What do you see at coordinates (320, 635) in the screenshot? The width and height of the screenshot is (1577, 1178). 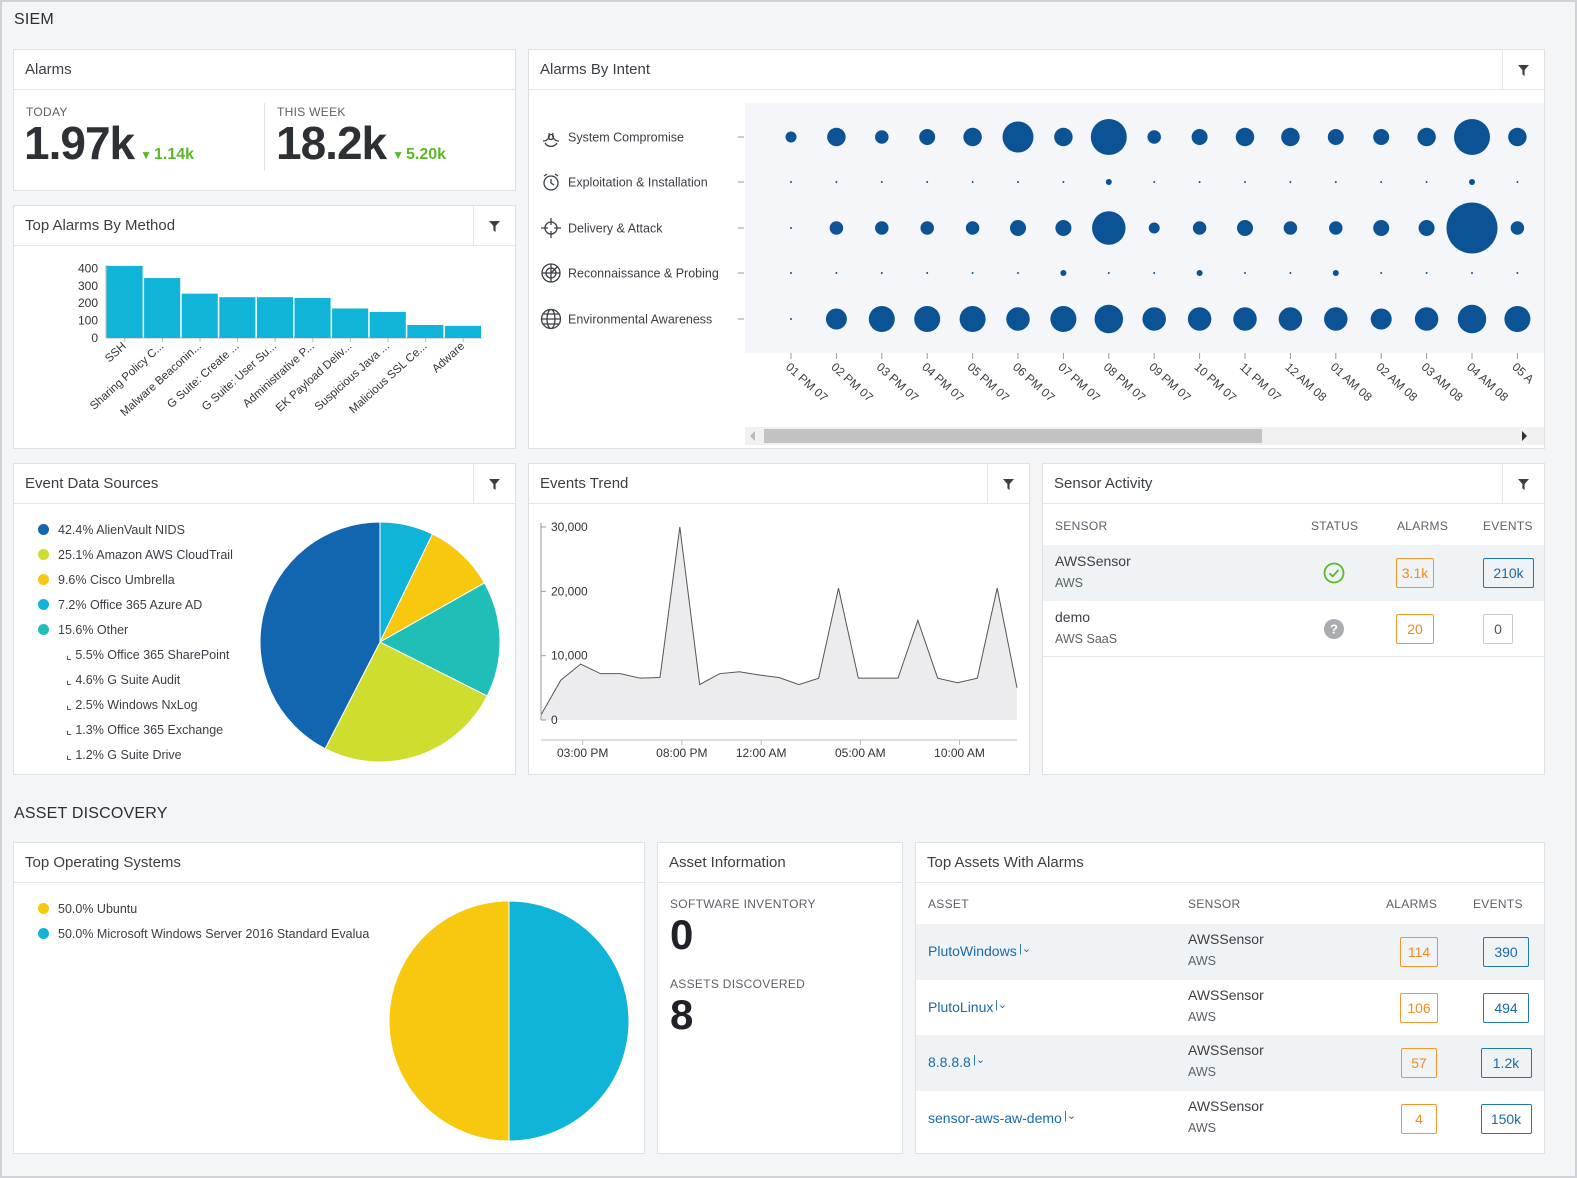 I see `pie-slice` at bounding box center [320, 635].